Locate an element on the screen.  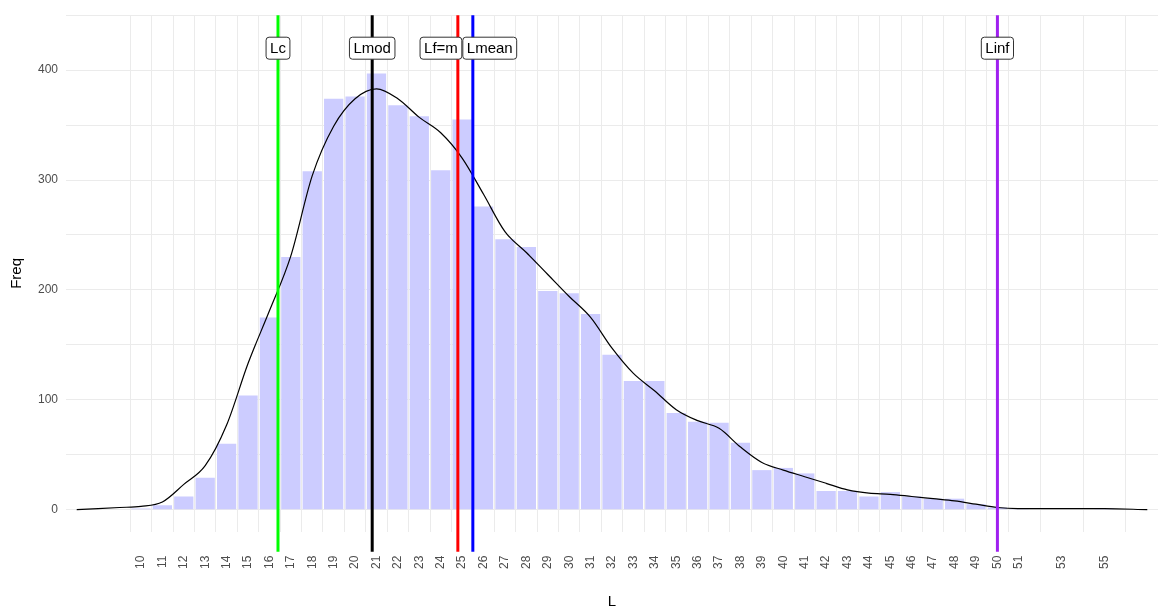
x-tick-label: 51 is located at coordinates (1018, 562).